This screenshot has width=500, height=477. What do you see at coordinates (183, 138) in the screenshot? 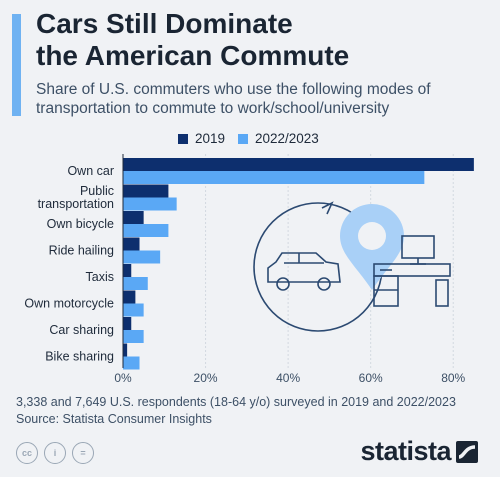
I see `legend-swatch-2019` at bounding box center [183, 138].